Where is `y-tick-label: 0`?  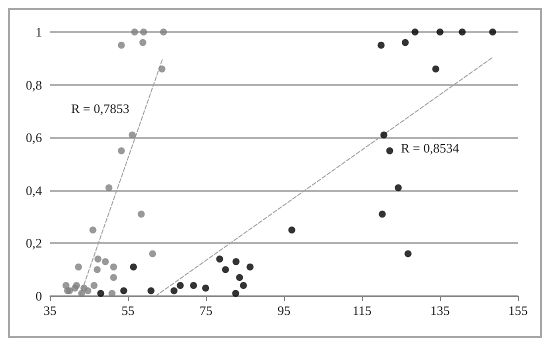 y-tick-label: 0 is located at coordinates (39, 296).